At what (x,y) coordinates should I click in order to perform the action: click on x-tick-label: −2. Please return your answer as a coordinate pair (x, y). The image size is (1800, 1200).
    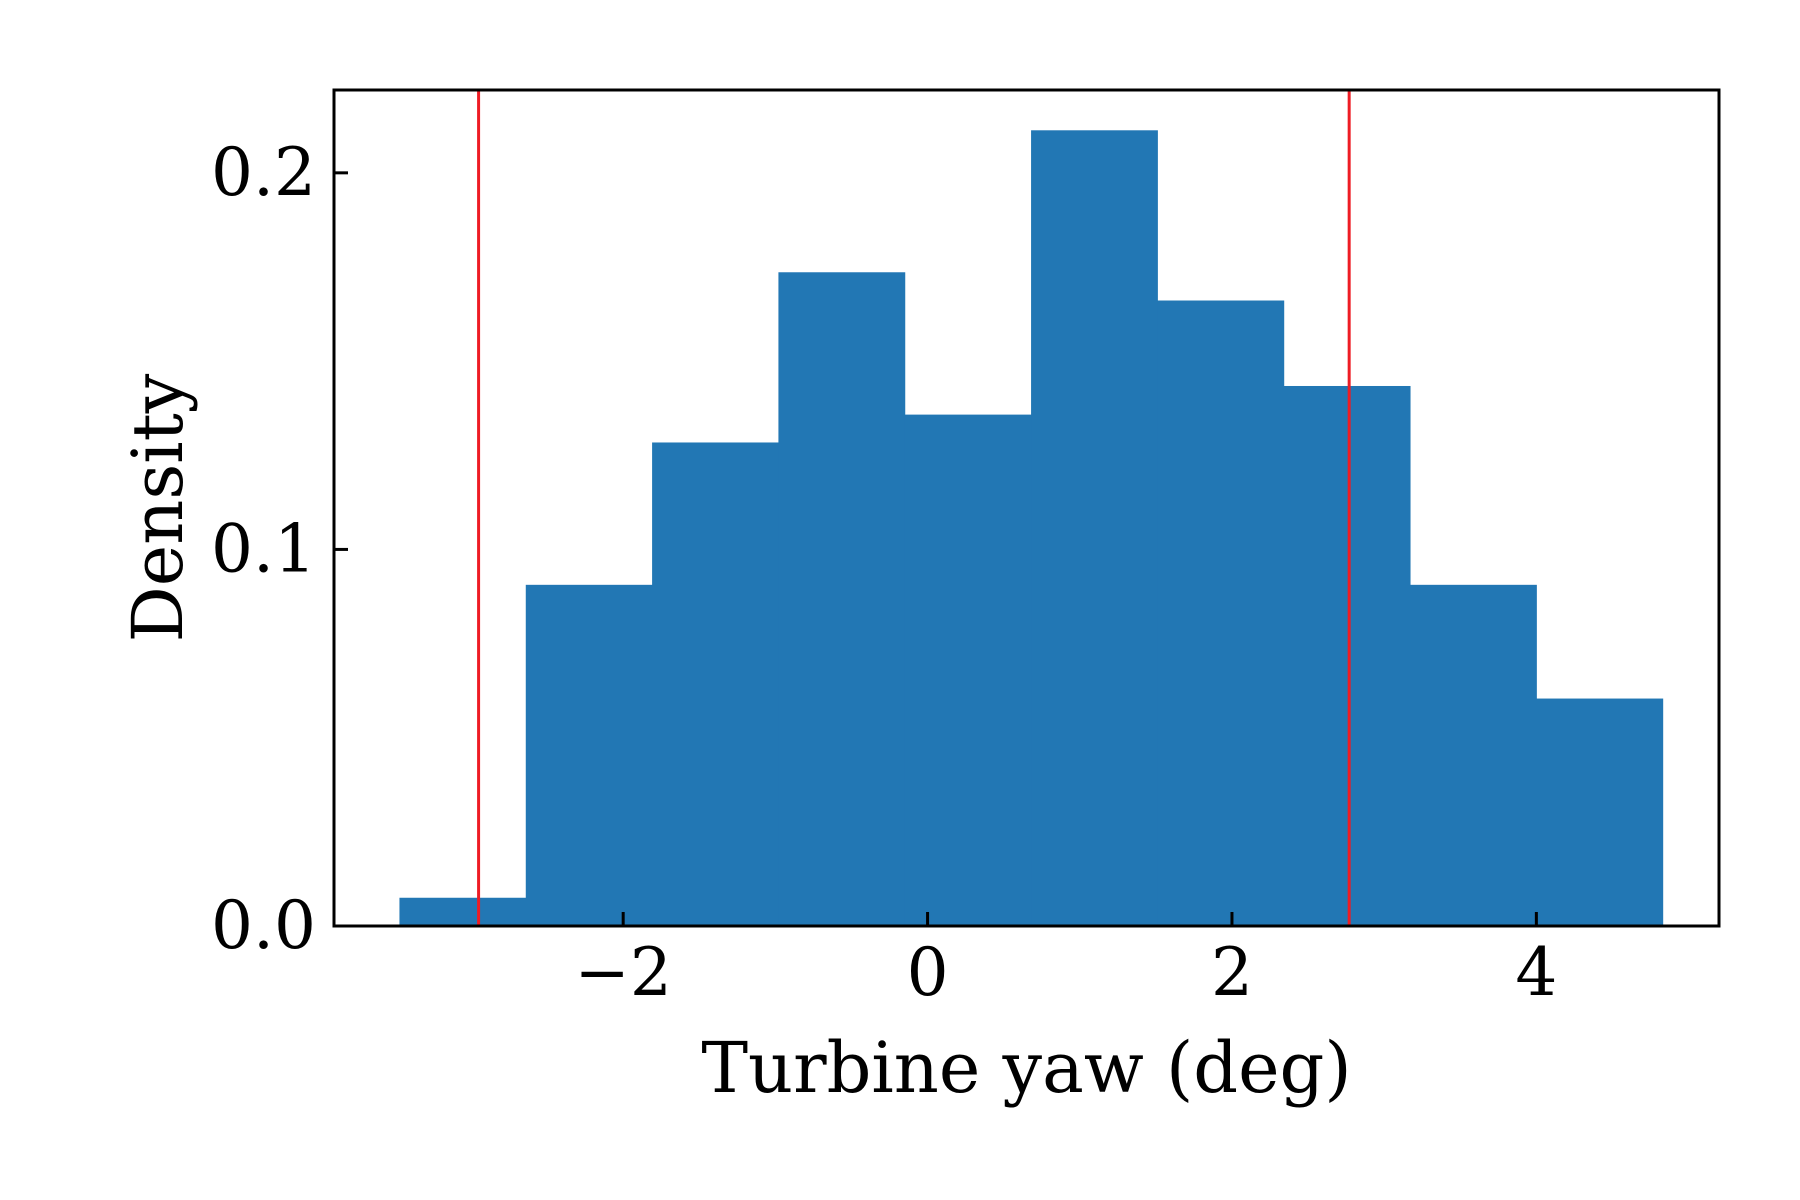
    Looking at the image, I should click on (623, 972).